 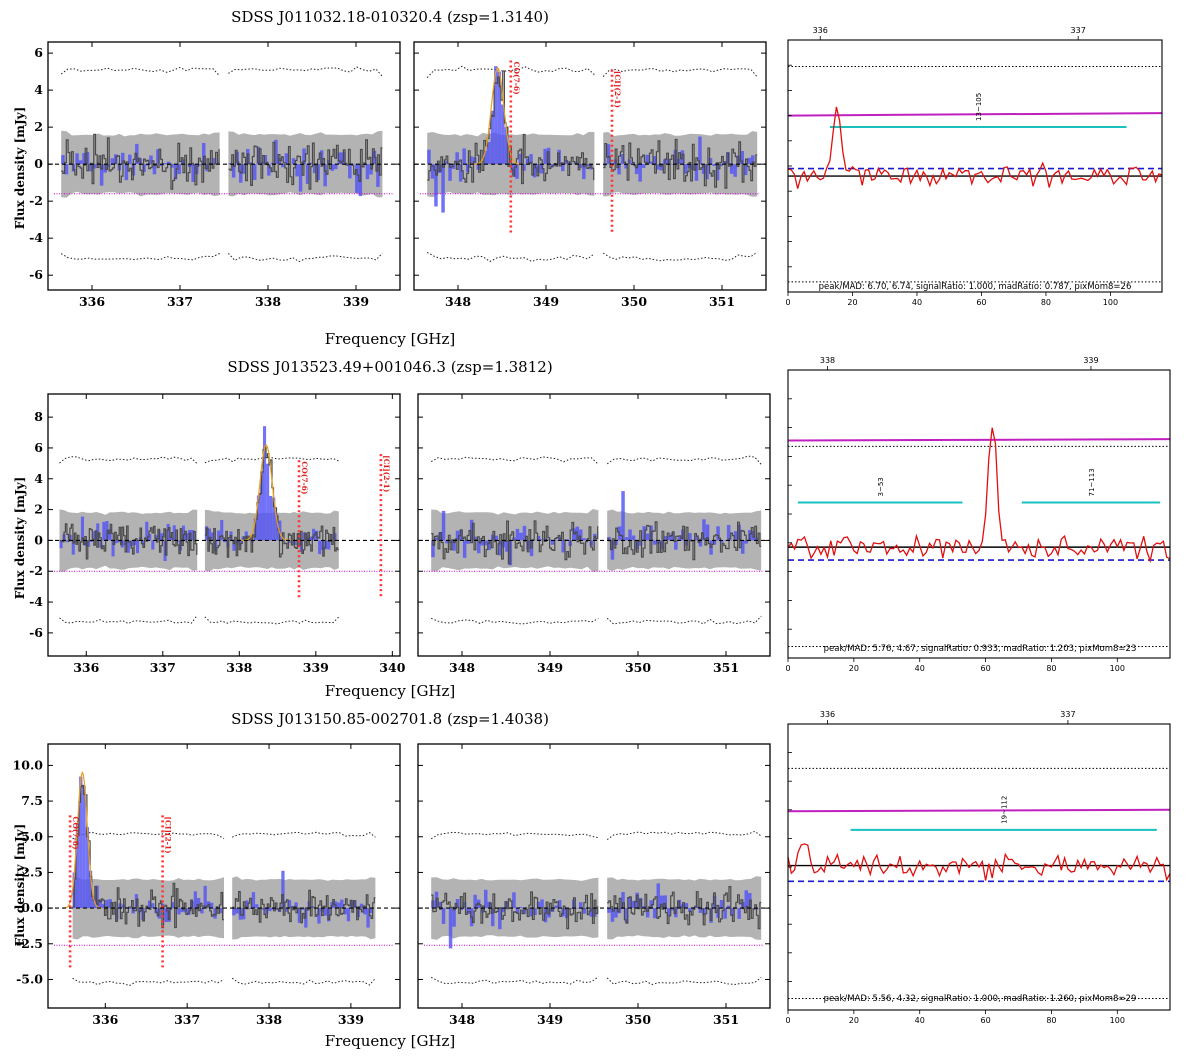 What do you see at coordinates (38, 89) in the screenshot?
I see `row-1-lsb-ytick-label: 4` at bounding box center [38, 89].